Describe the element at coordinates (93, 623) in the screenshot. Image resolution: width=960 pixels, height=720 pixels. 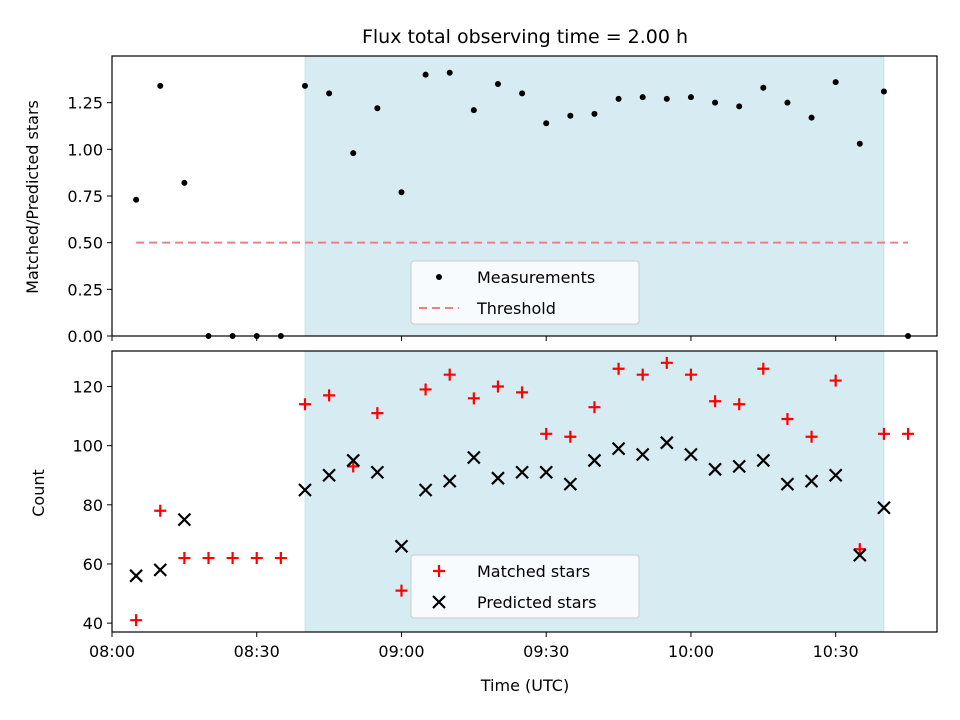
I see `y-tick-label: 40` at that location.